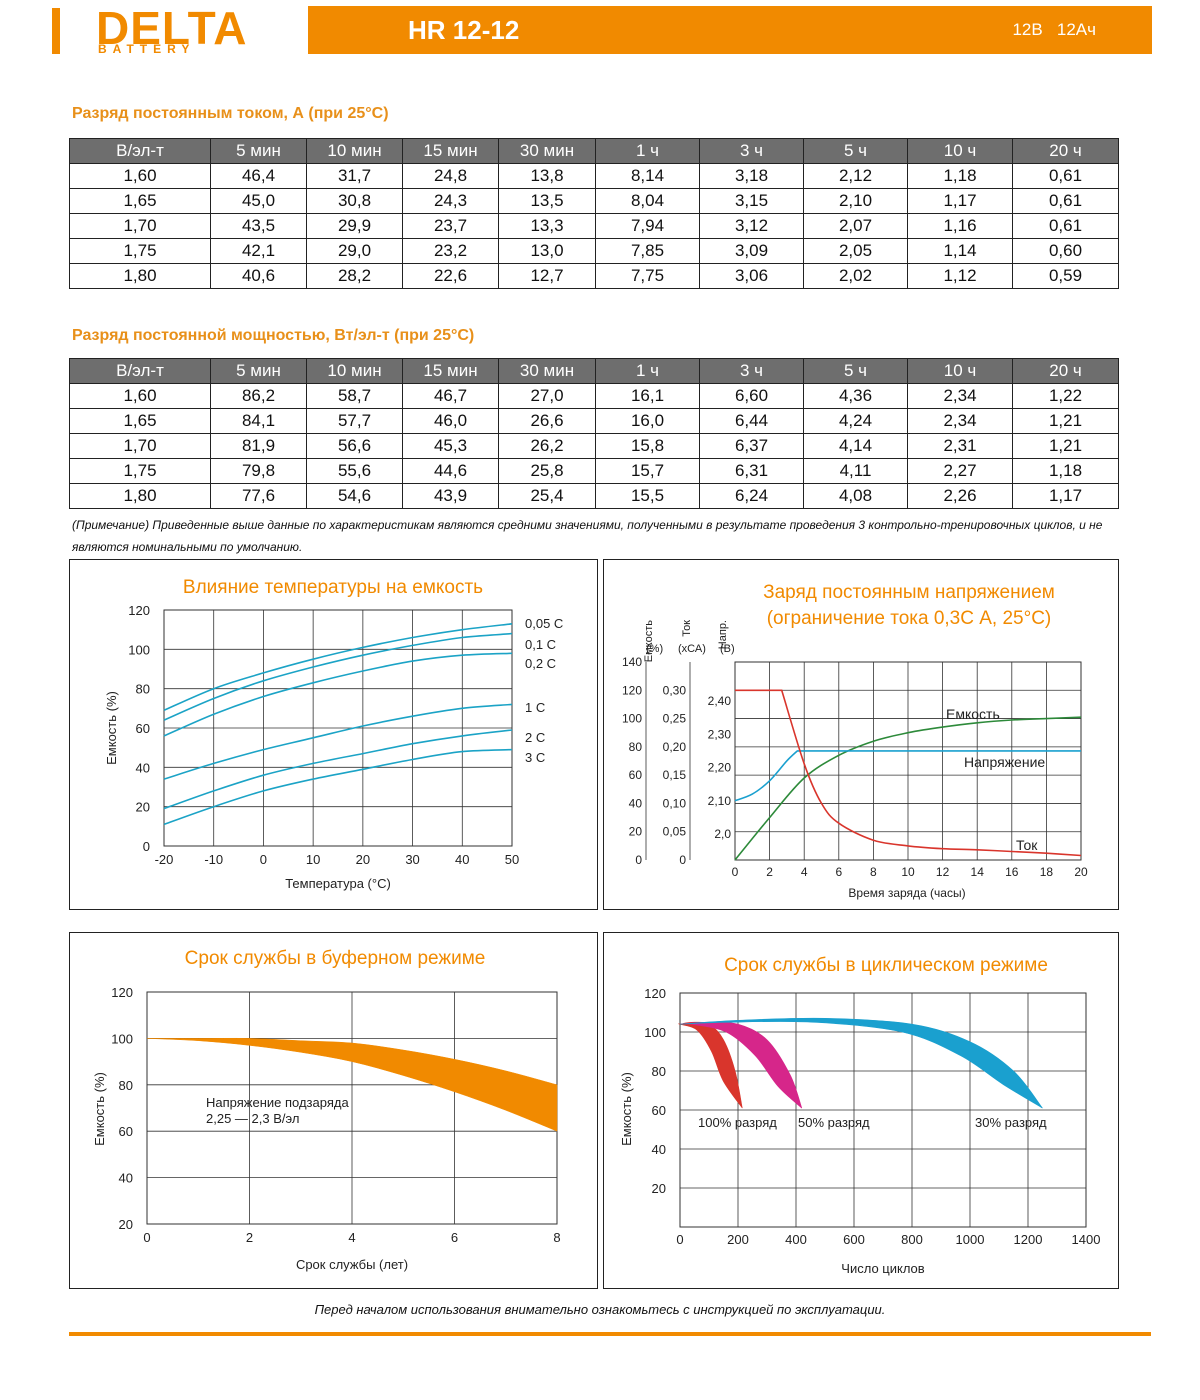  What do you see at coordinates (909, 592) in the screenshot?
I see `chart-title: Заряд постоянным напряжением` at bounding box center [909, 592].